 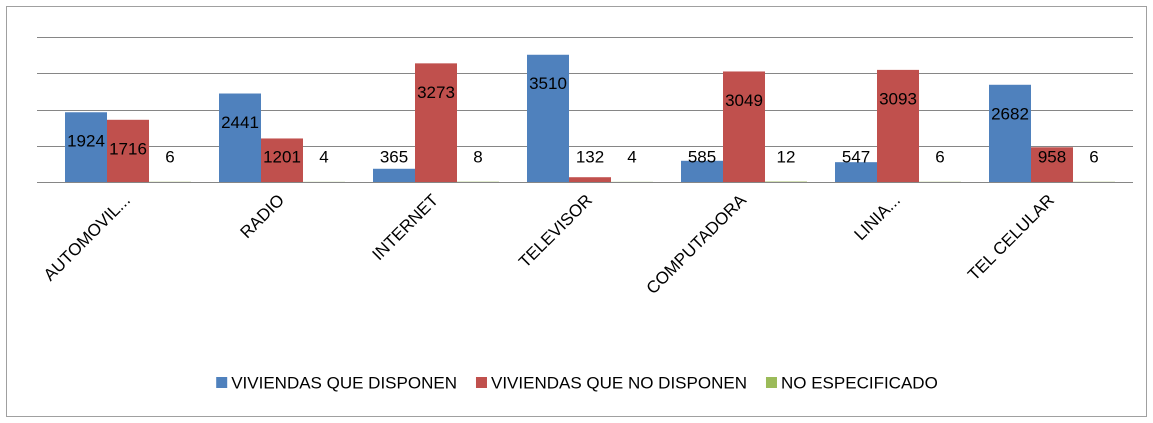 What do you see at coordinates (282, 156) in the screenshot?
I see `data-label: 1201` at bounding box center [282, 156].